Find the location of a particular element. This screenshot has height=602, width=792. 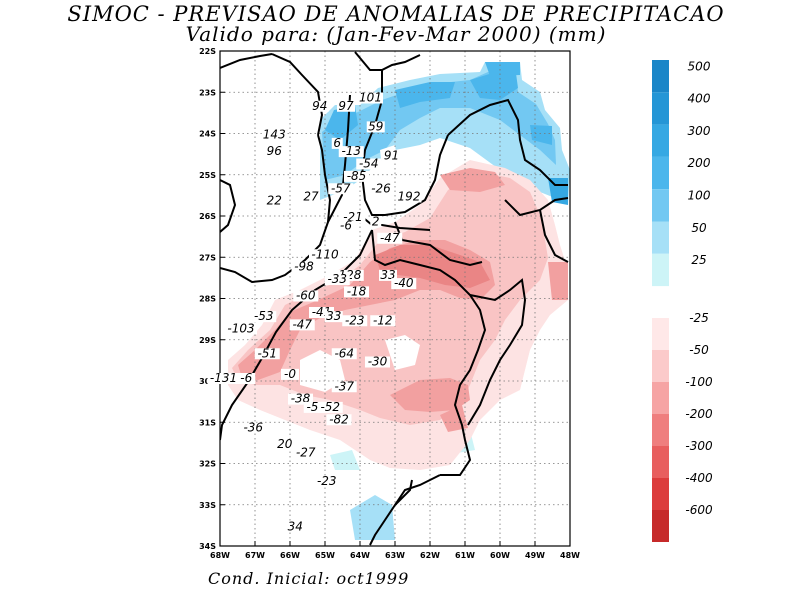

y-tick-label: 29S is located at coordinates (207, 340).